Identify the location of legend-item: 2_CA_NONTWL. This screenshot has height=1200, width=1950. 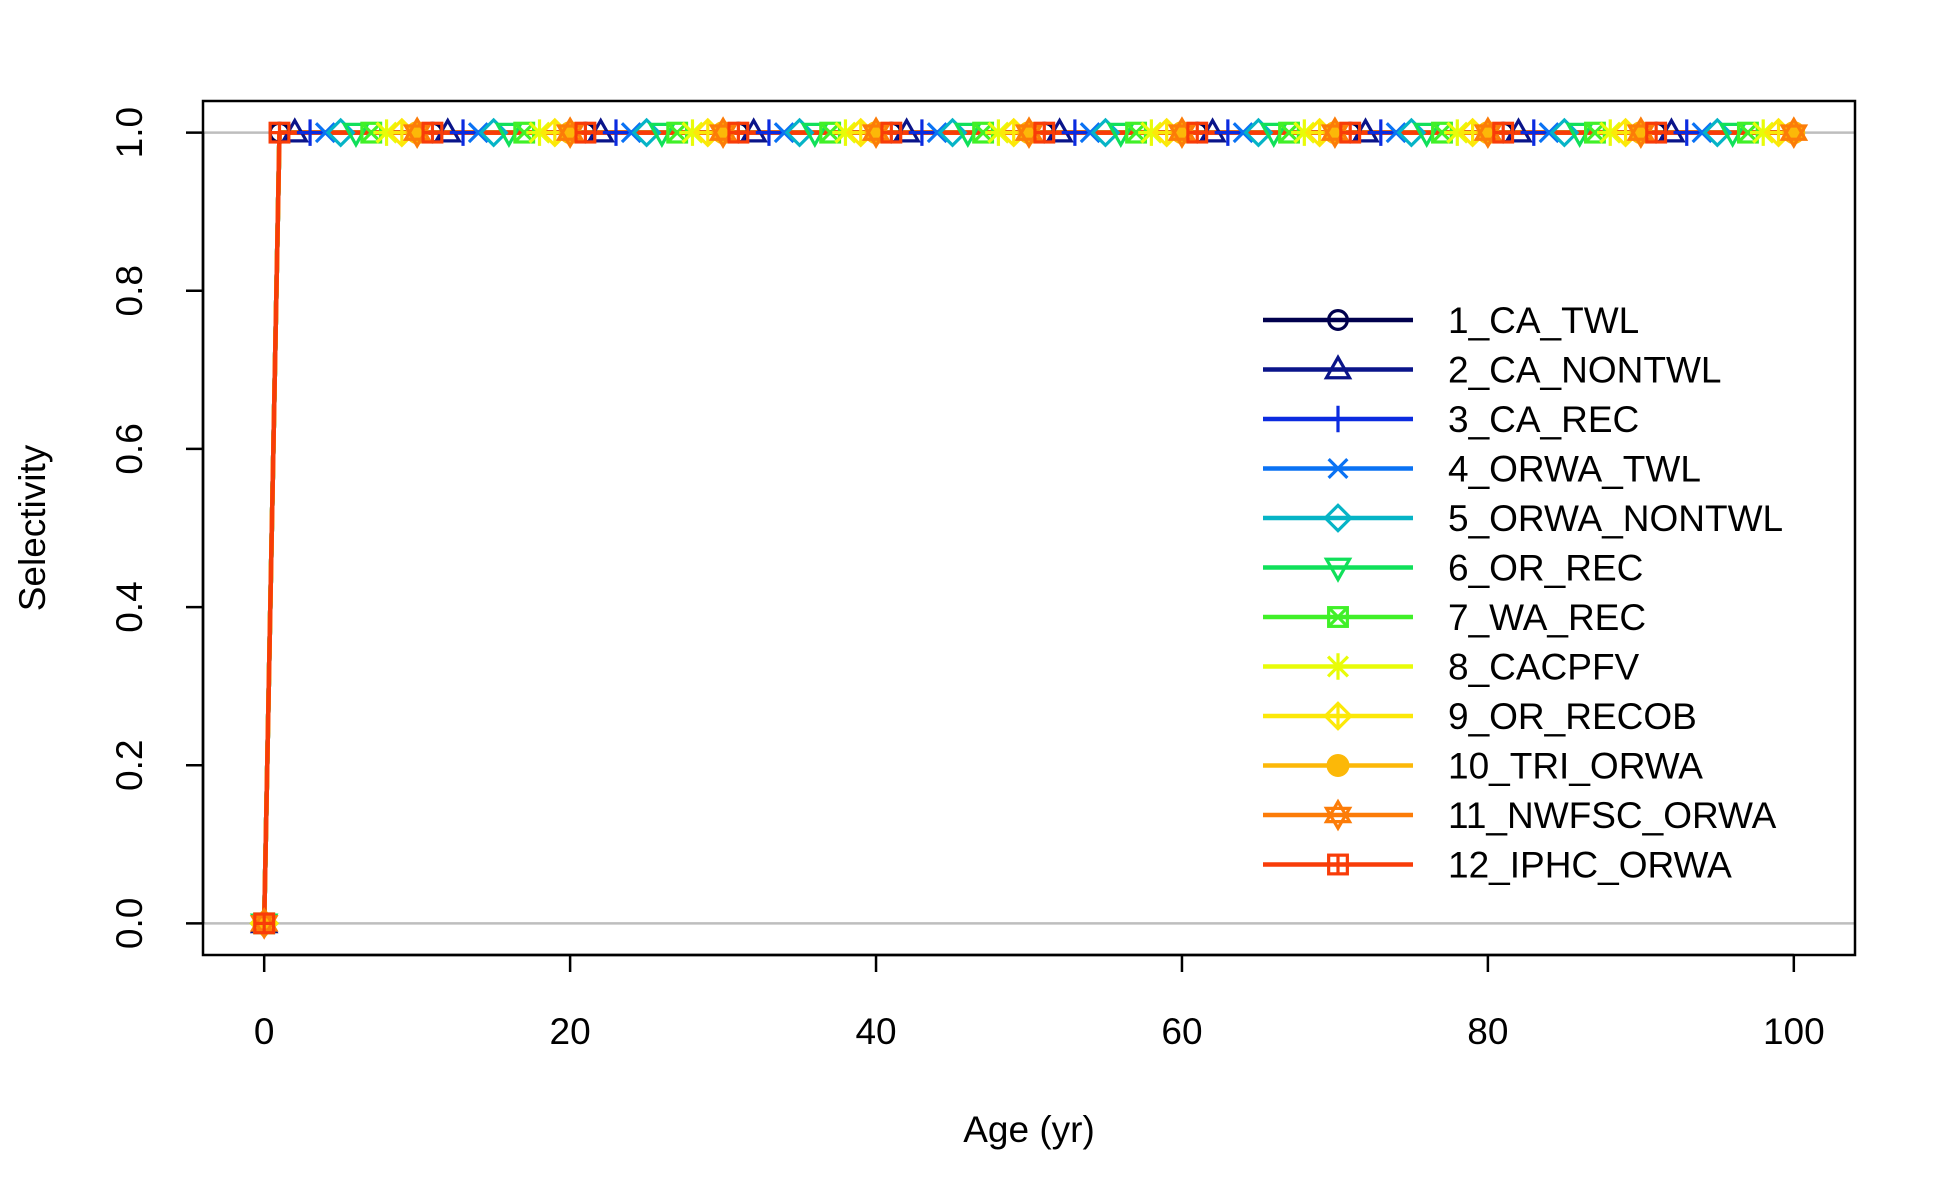
(1492, 370).